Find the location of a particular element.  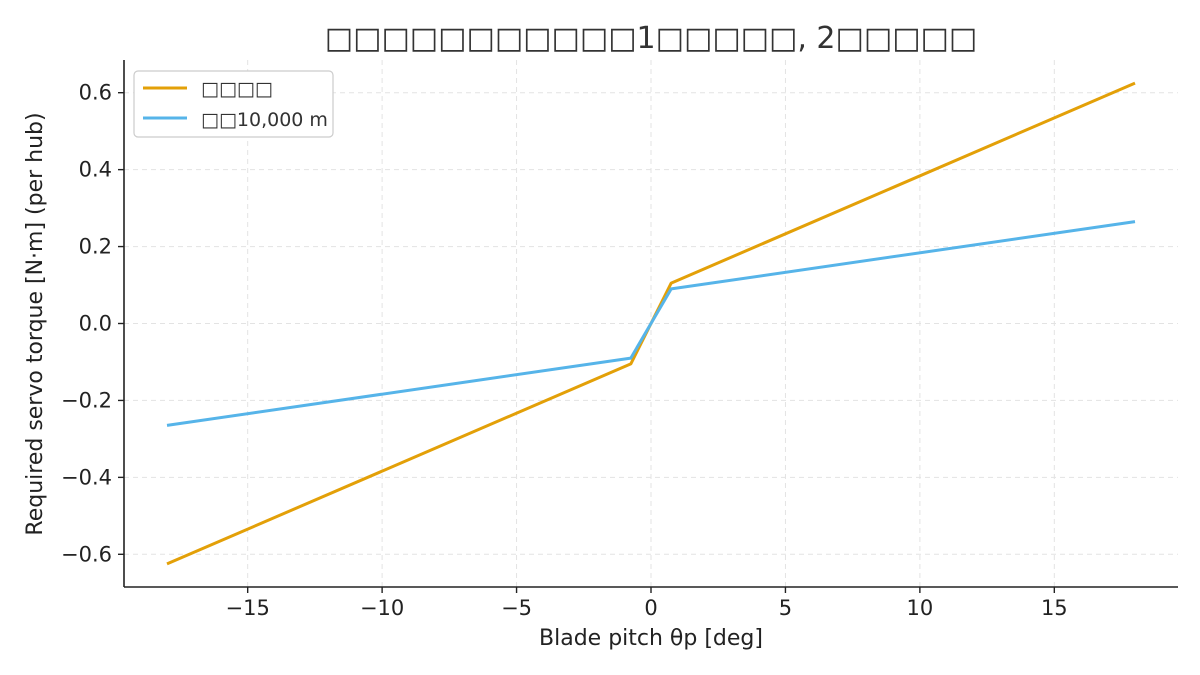

x-axis-label: Blade pitch θp [deg] is located at coordinates (651, 638).